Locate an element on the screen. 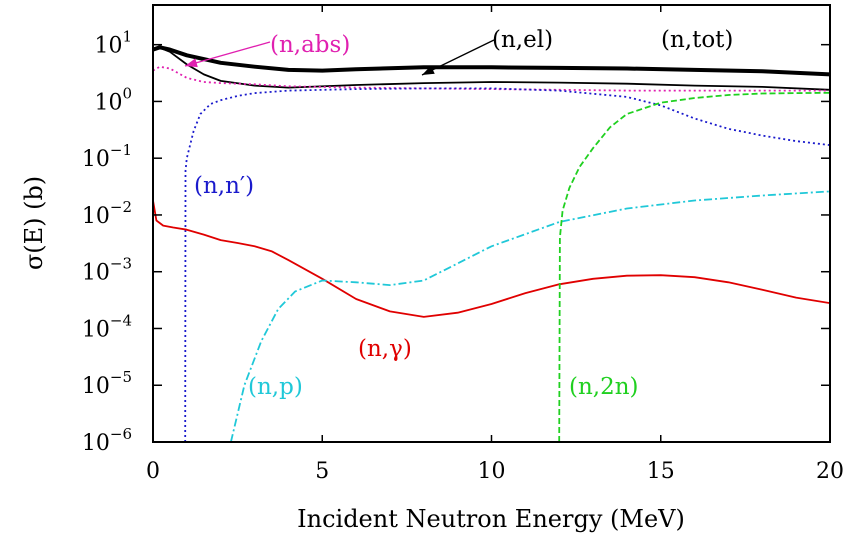 This screenshot has width=854, height=539. y-axis-label: σ(E) (b) is located at coordinates (34, 223).